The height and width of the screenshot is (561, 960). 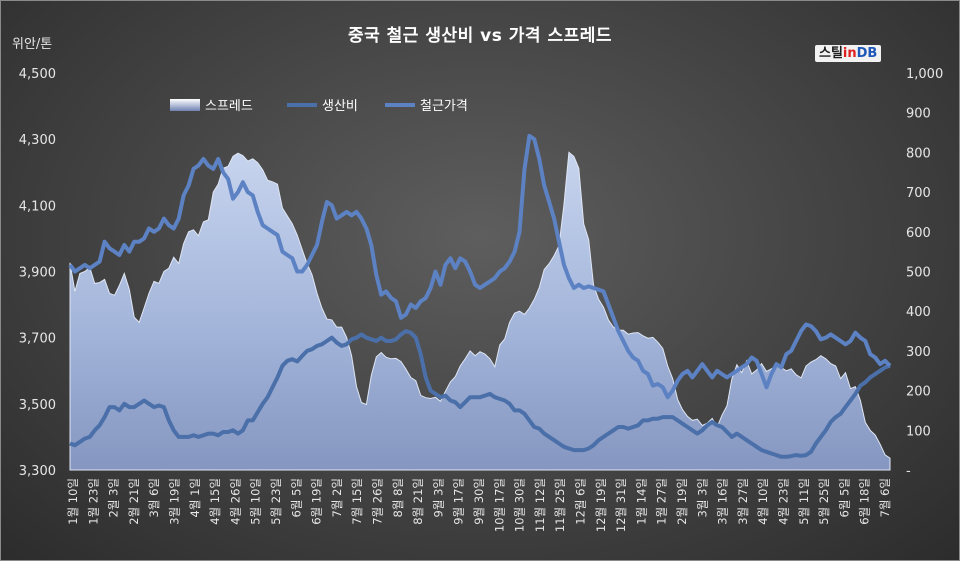 What do you see at coordinates (918, 352) in the screenshot?
I see `right-y-tick-label: 300` at bounding box center [918, 352].